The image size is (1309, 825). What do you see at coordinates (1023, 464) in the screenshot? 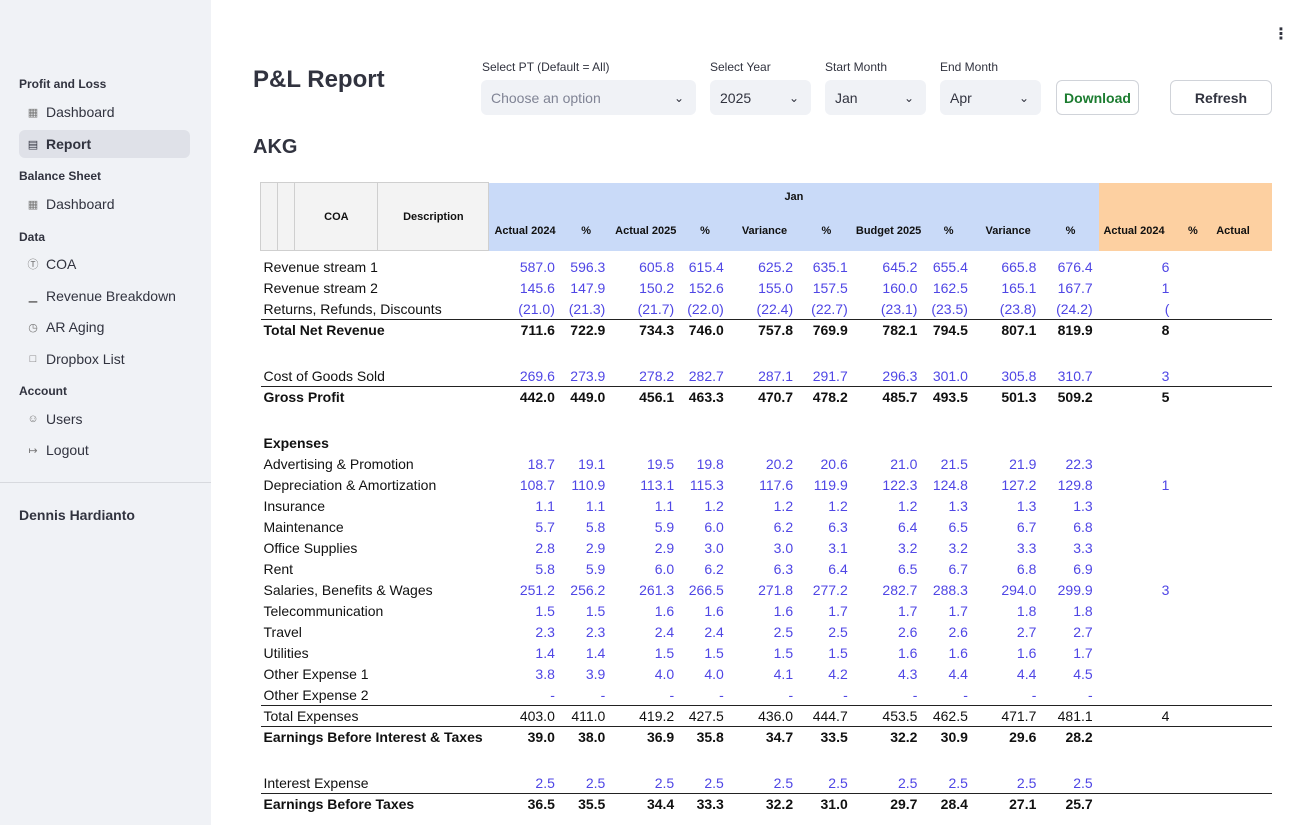
I see `table-cell: 21.9` at bounding box center [1023, 464].